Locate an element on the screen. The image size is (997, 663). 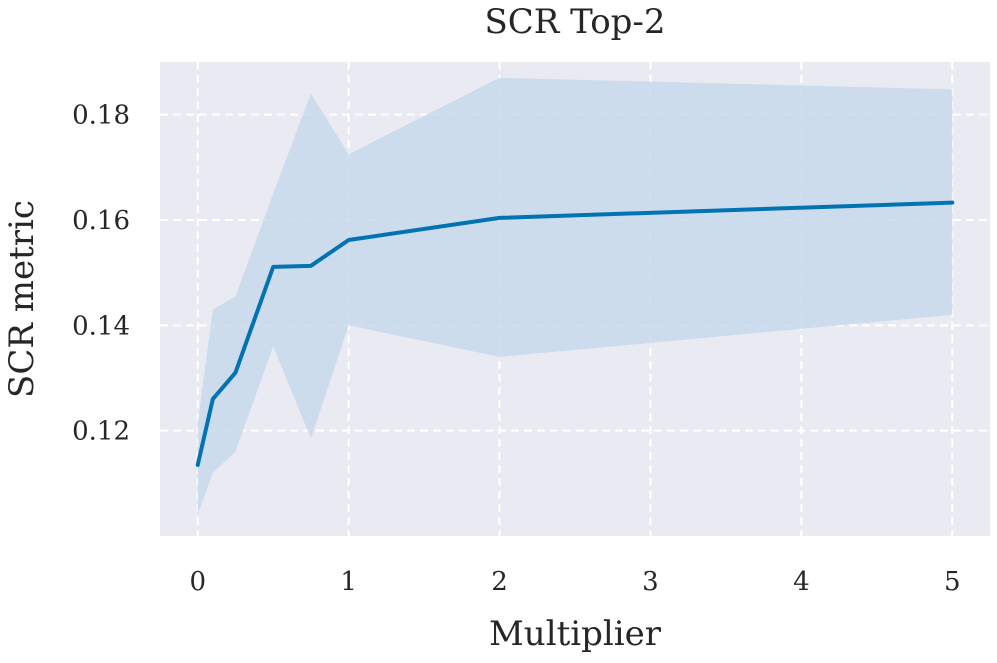
x-tick-label: 5 is located at coordinates (952, 582).